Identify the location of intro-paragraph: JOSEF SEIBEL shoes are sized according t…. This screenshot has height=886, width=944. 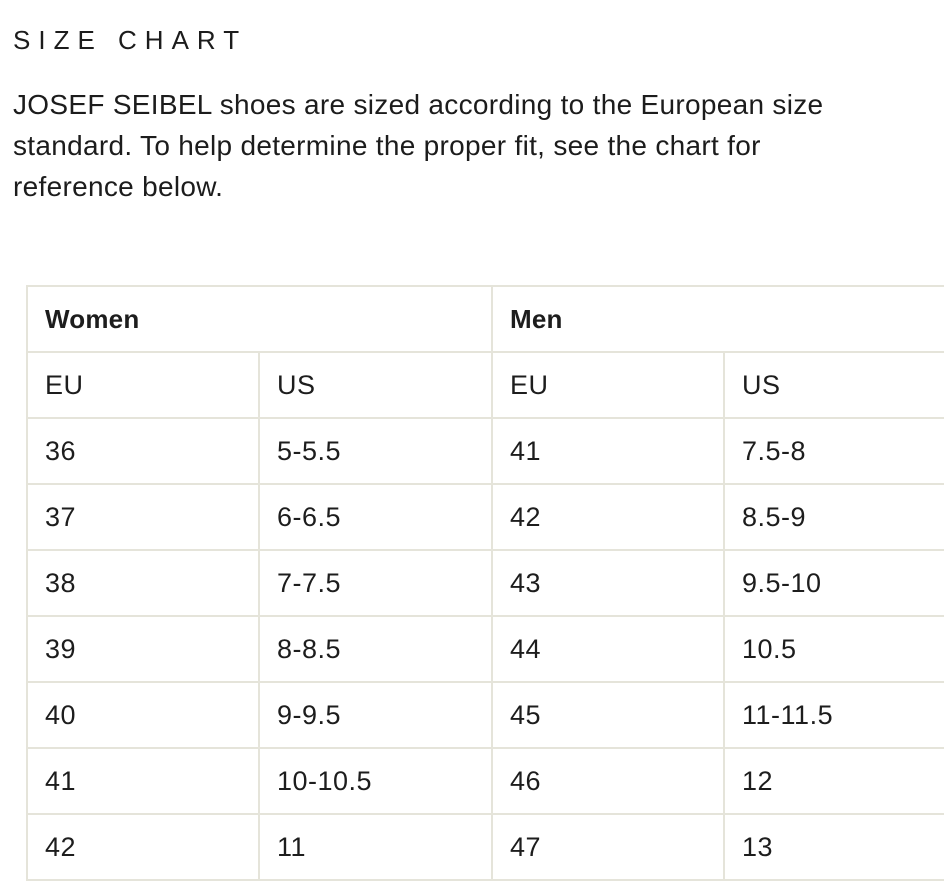
(478, 145).